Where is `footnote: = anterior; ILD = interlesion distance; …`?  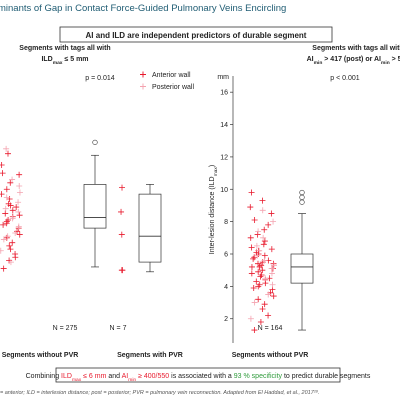
footnote: = anterior; ILD = interlesion distance; … is located at coordinates (160, 392).